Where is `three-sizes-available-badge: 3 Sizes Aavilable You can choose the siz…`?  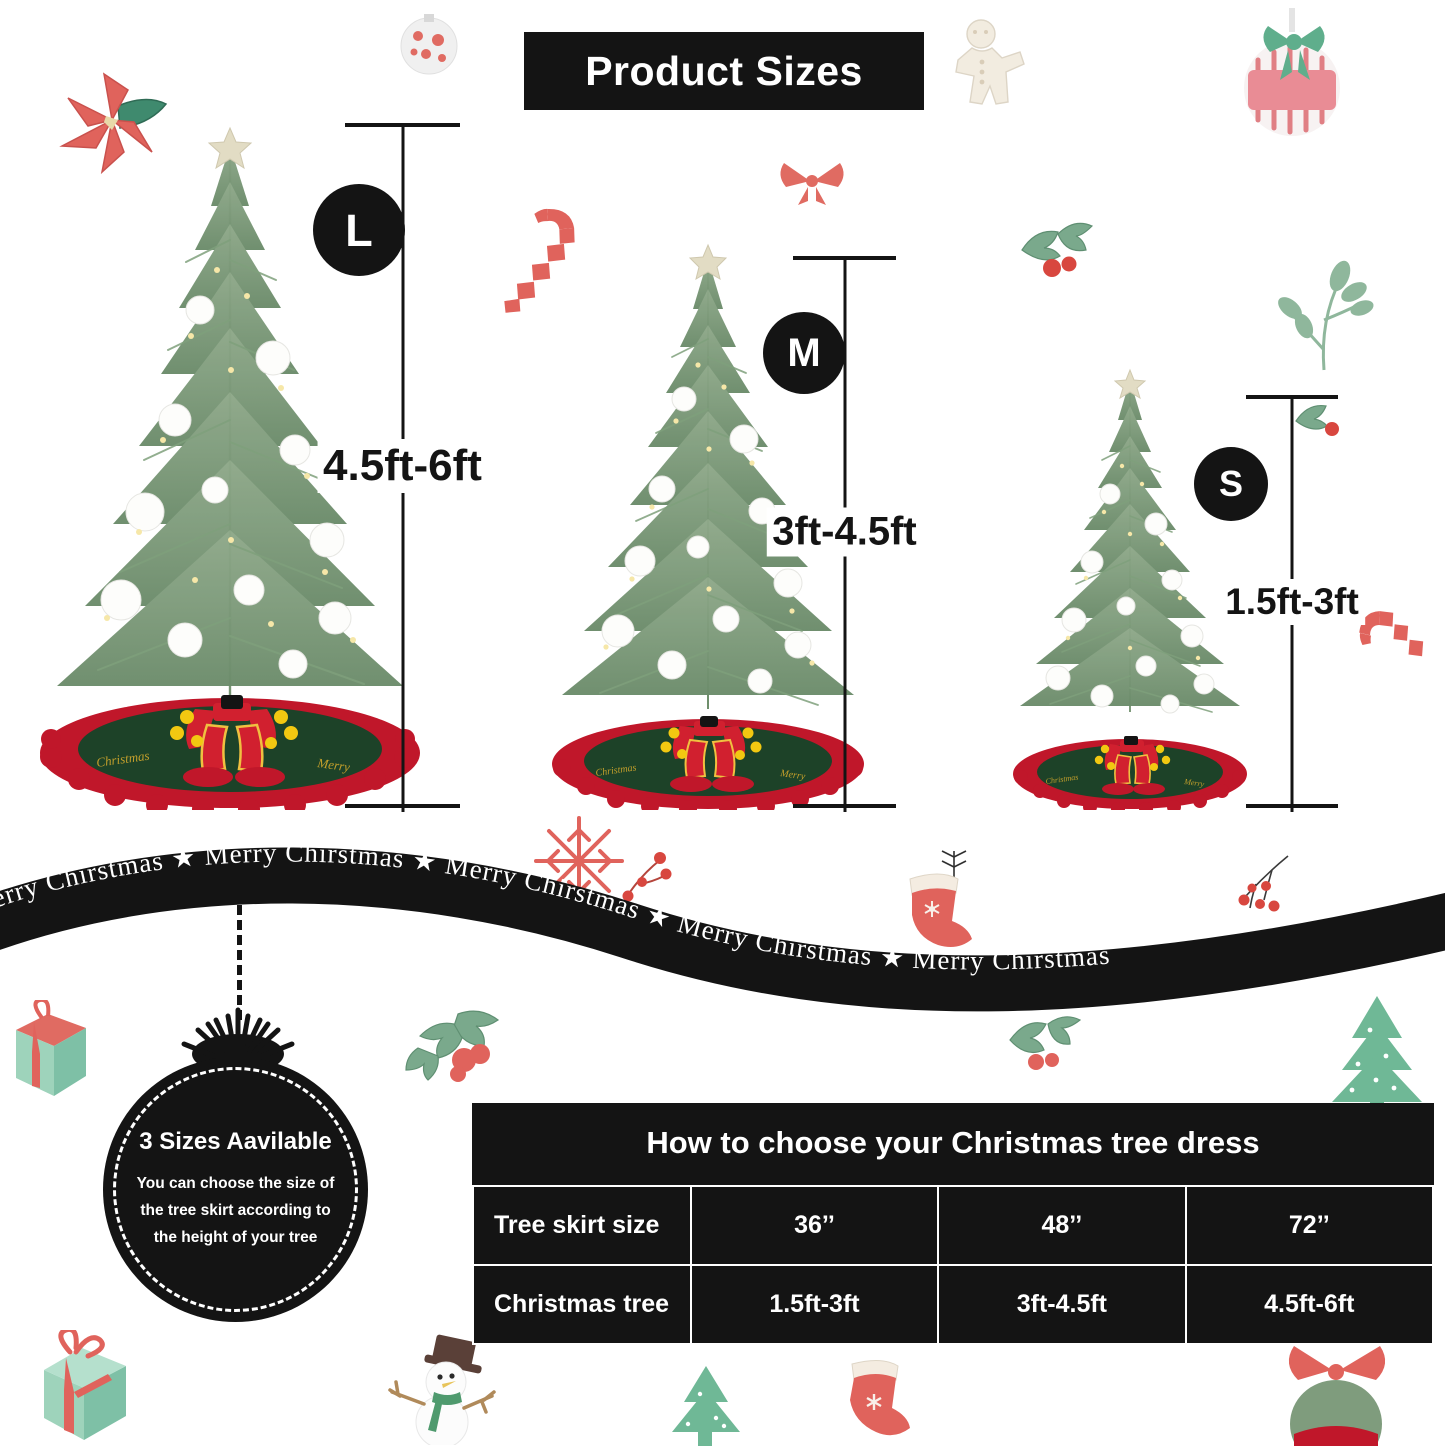
three-sizes-available-badge: 3 Sizes Aavilable You can choose the siz… is located at coordinates (235, 1189).